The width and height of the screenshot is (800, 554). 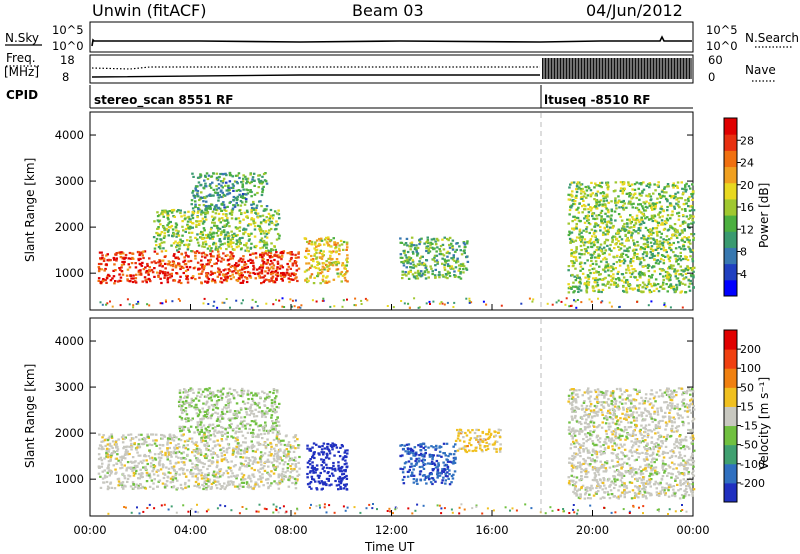 What do you see at coordinates (149, 10) in the screenshot?
I see `station-title: Unwin (fitACF)` at bounding box center [149, 10].